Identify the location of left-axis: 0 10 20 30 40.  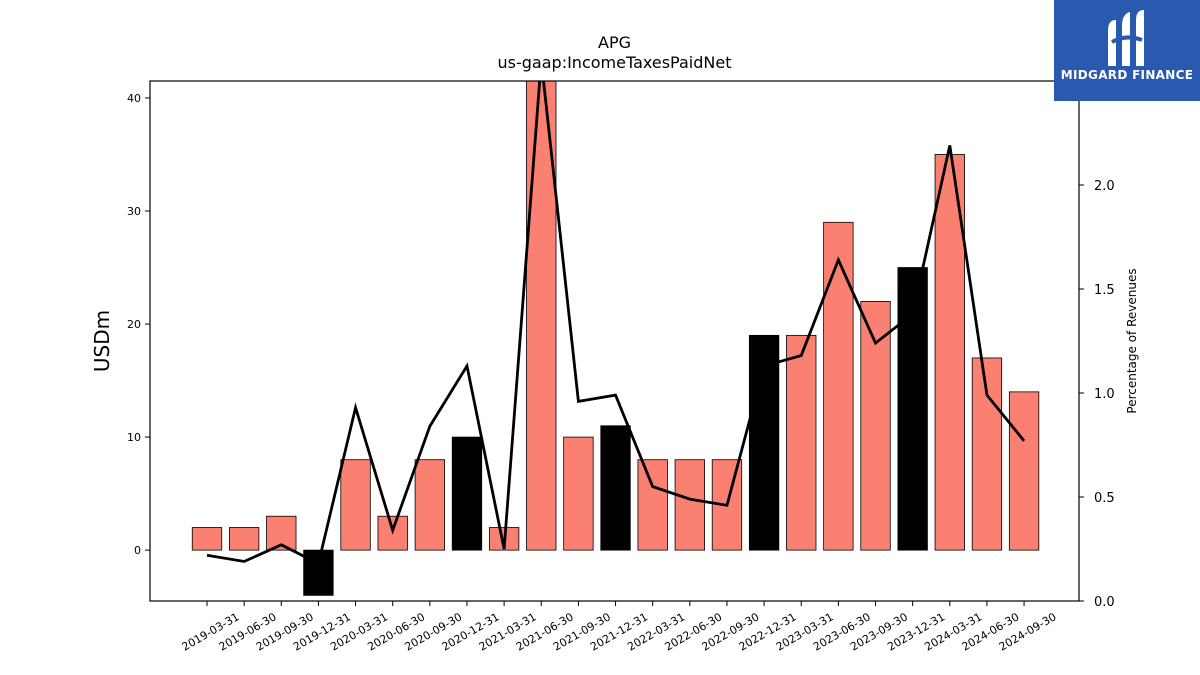
(138, 324).